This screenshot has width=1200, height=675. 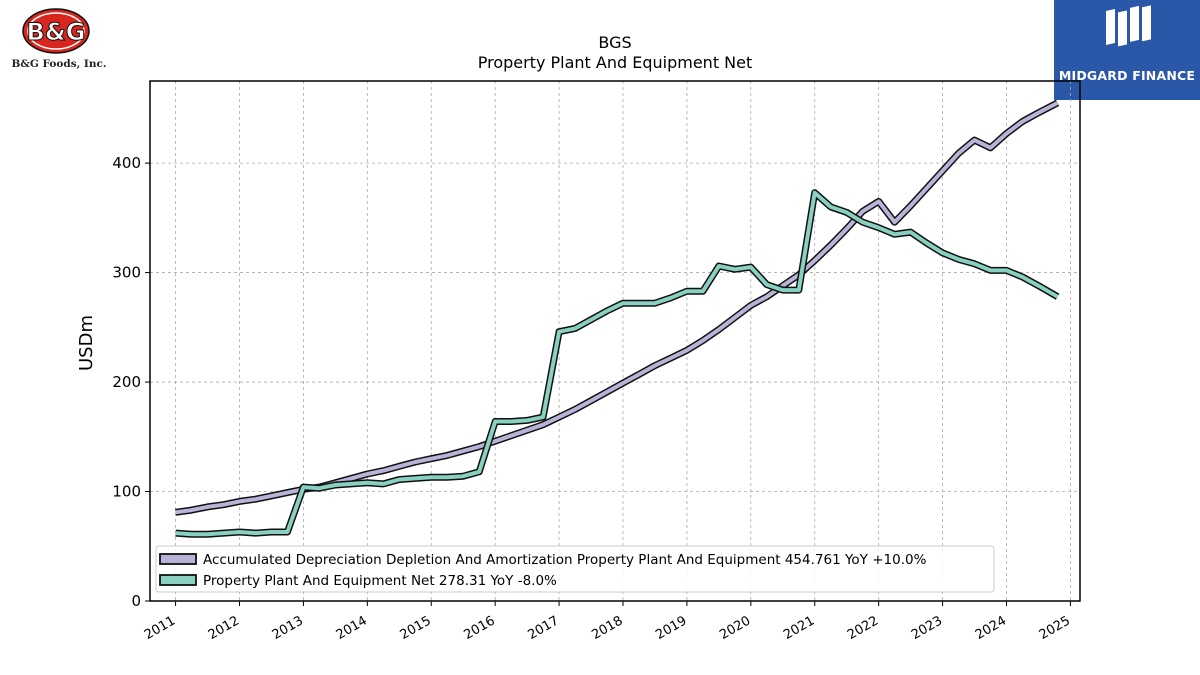 What do you see at coordinates (126, 163) in the screenshot?
I see `y-tick-label: 400` at bounding box center [126, 163].